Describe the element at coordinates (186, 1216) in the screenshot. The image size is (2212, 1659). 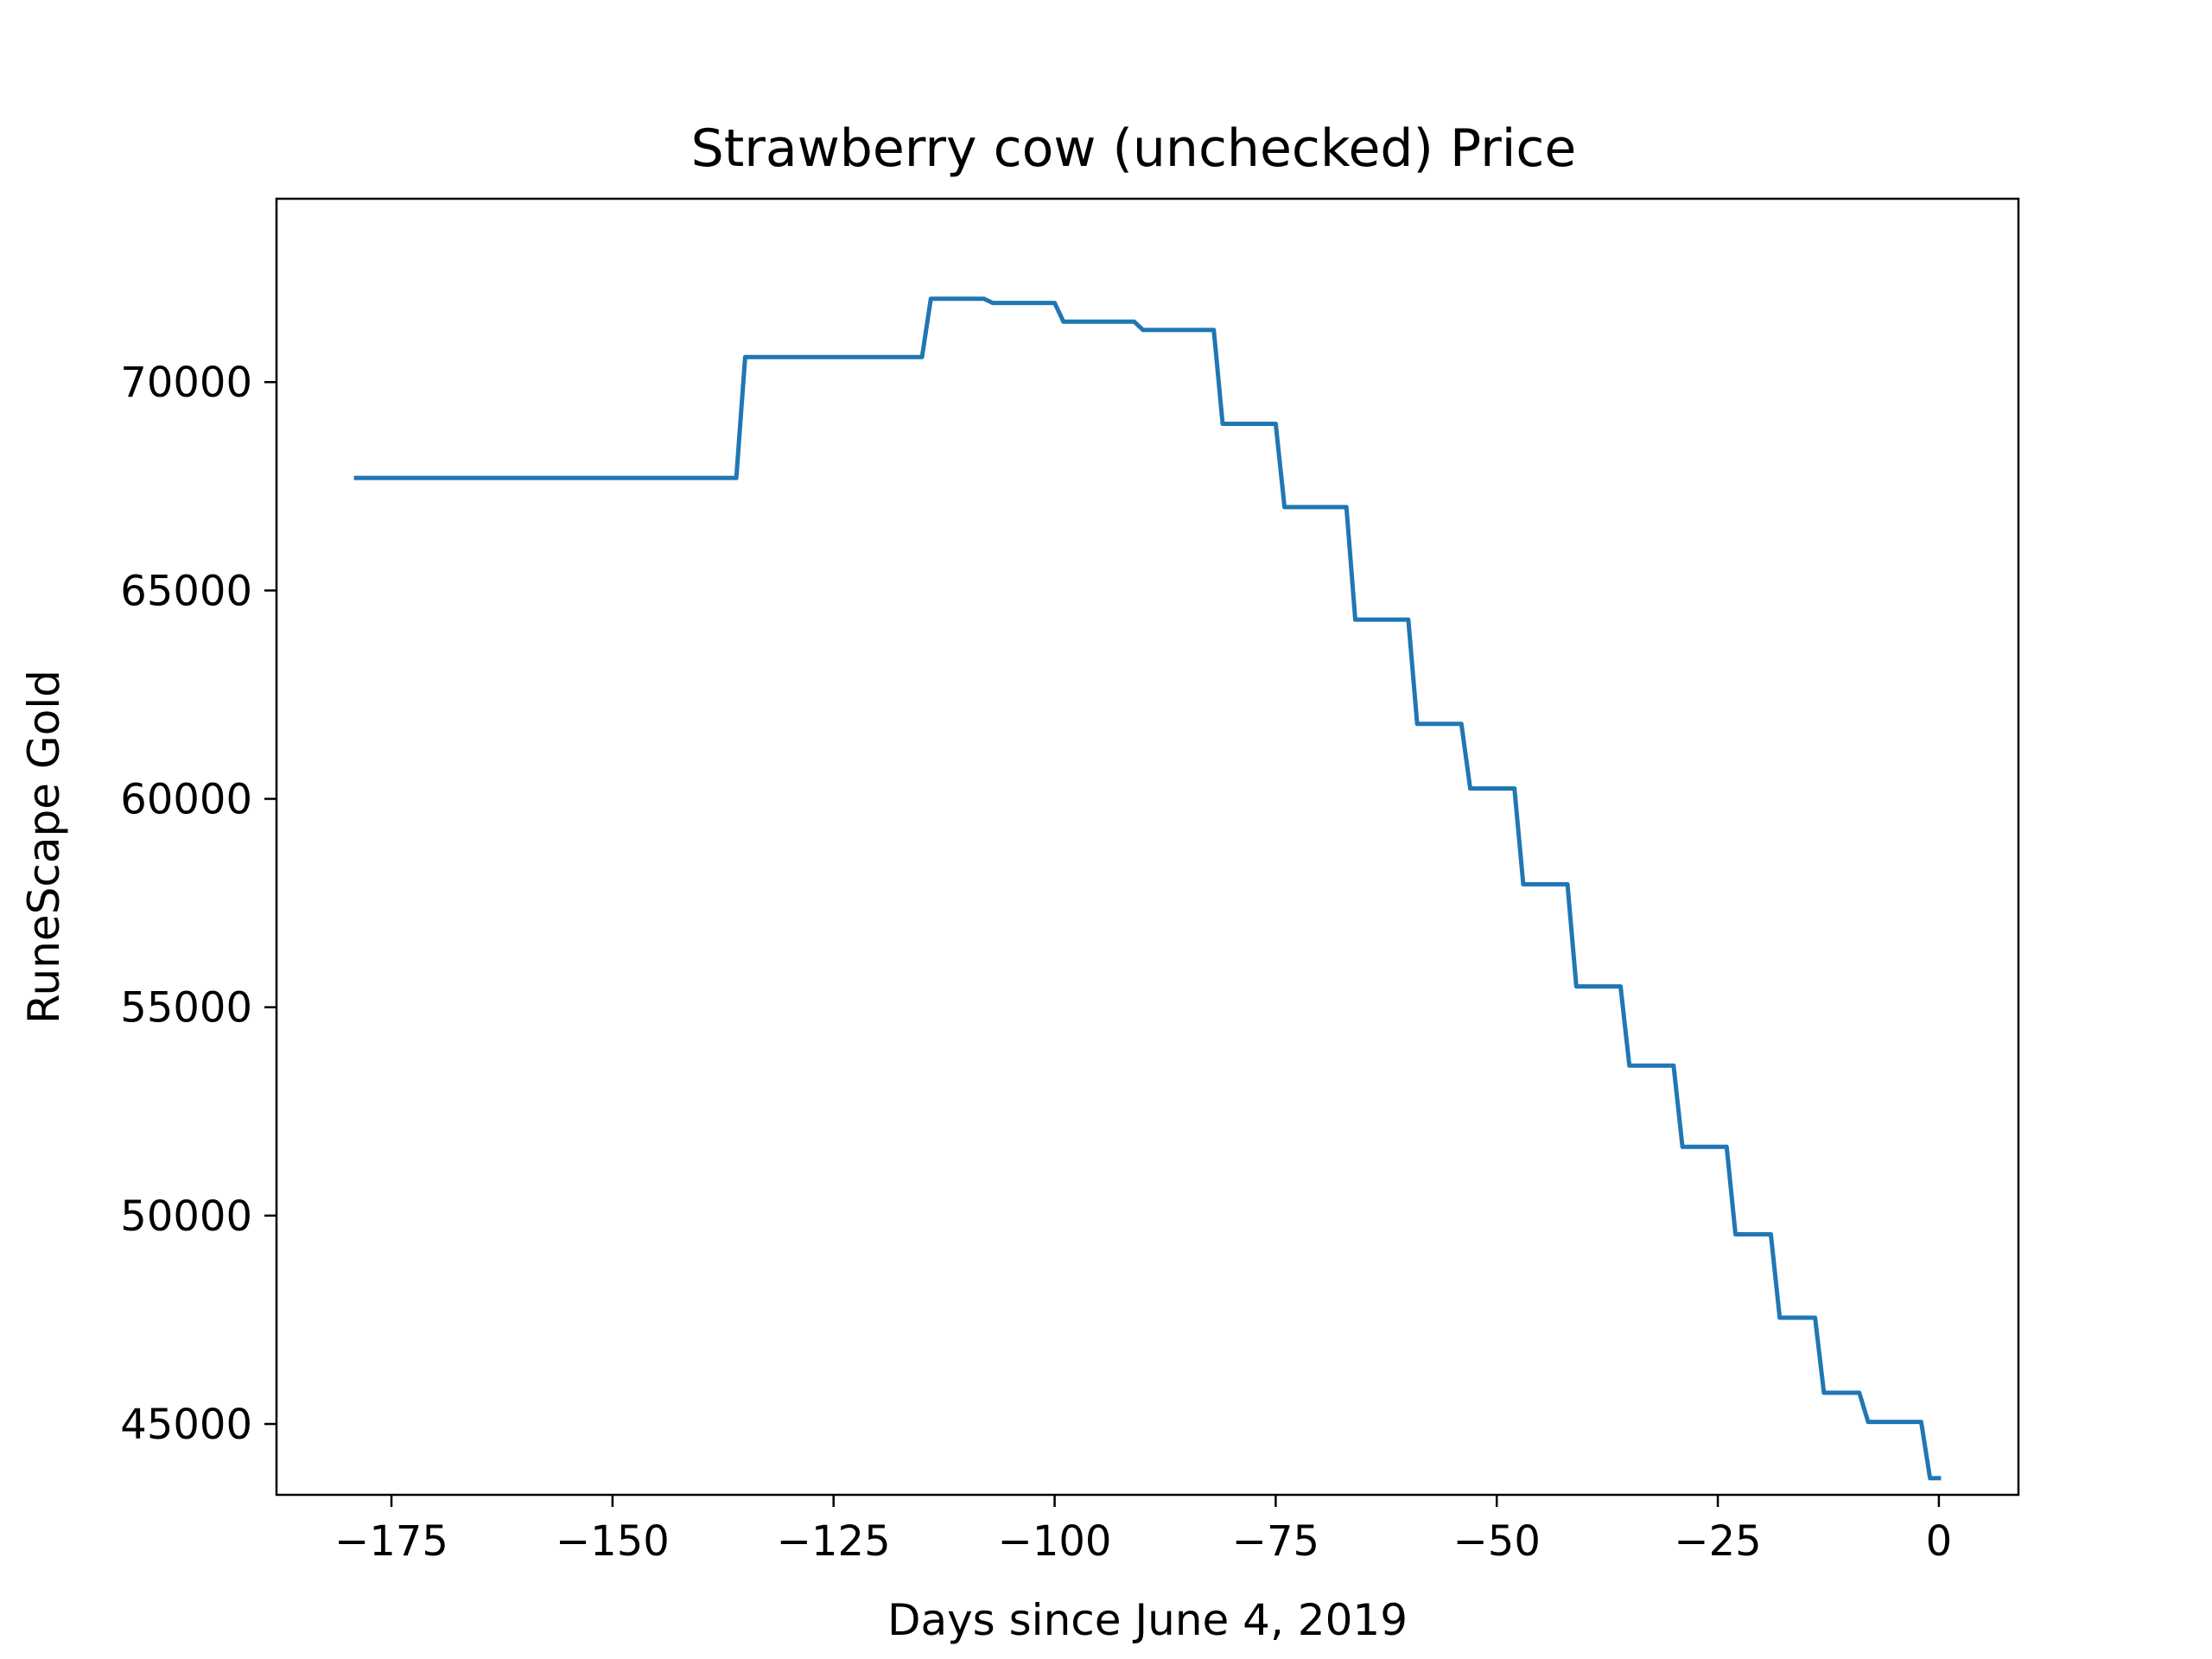
I see `y-tick-label: 50000` at that location.